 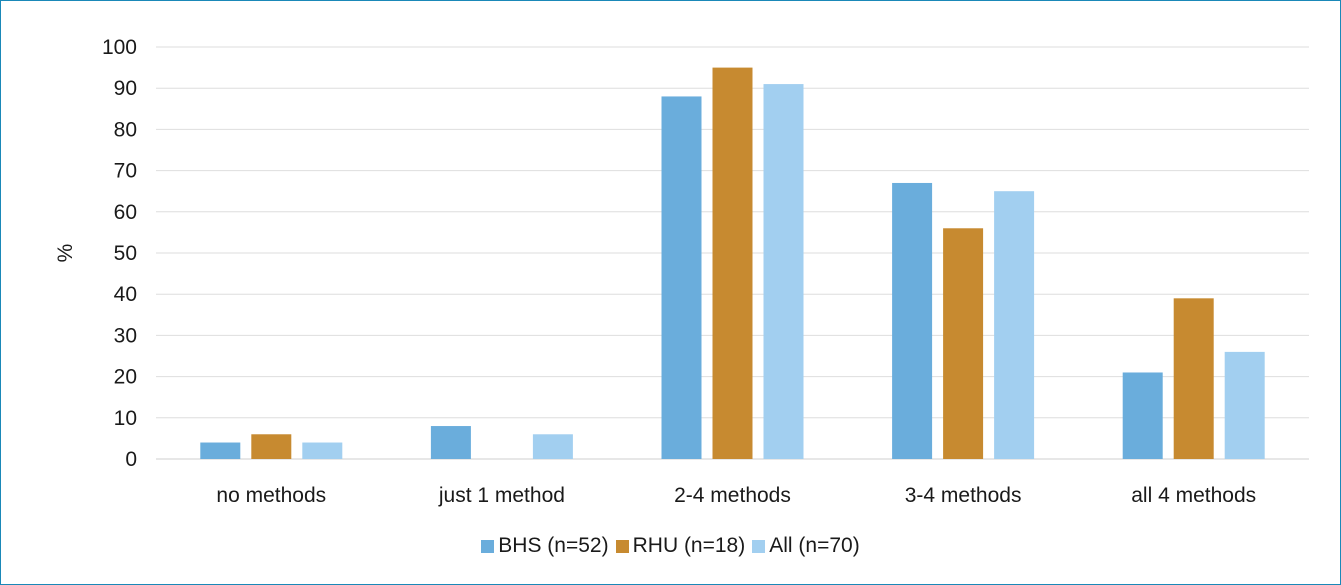 I want to click on y-tick-label: 40, so click(x=125, y=294).